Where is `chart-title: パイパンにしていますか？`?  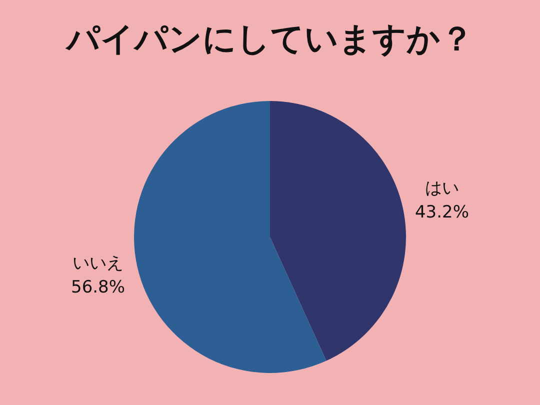
chart-title: パイパンにしていますか？ is located at coordinates (269, 38).